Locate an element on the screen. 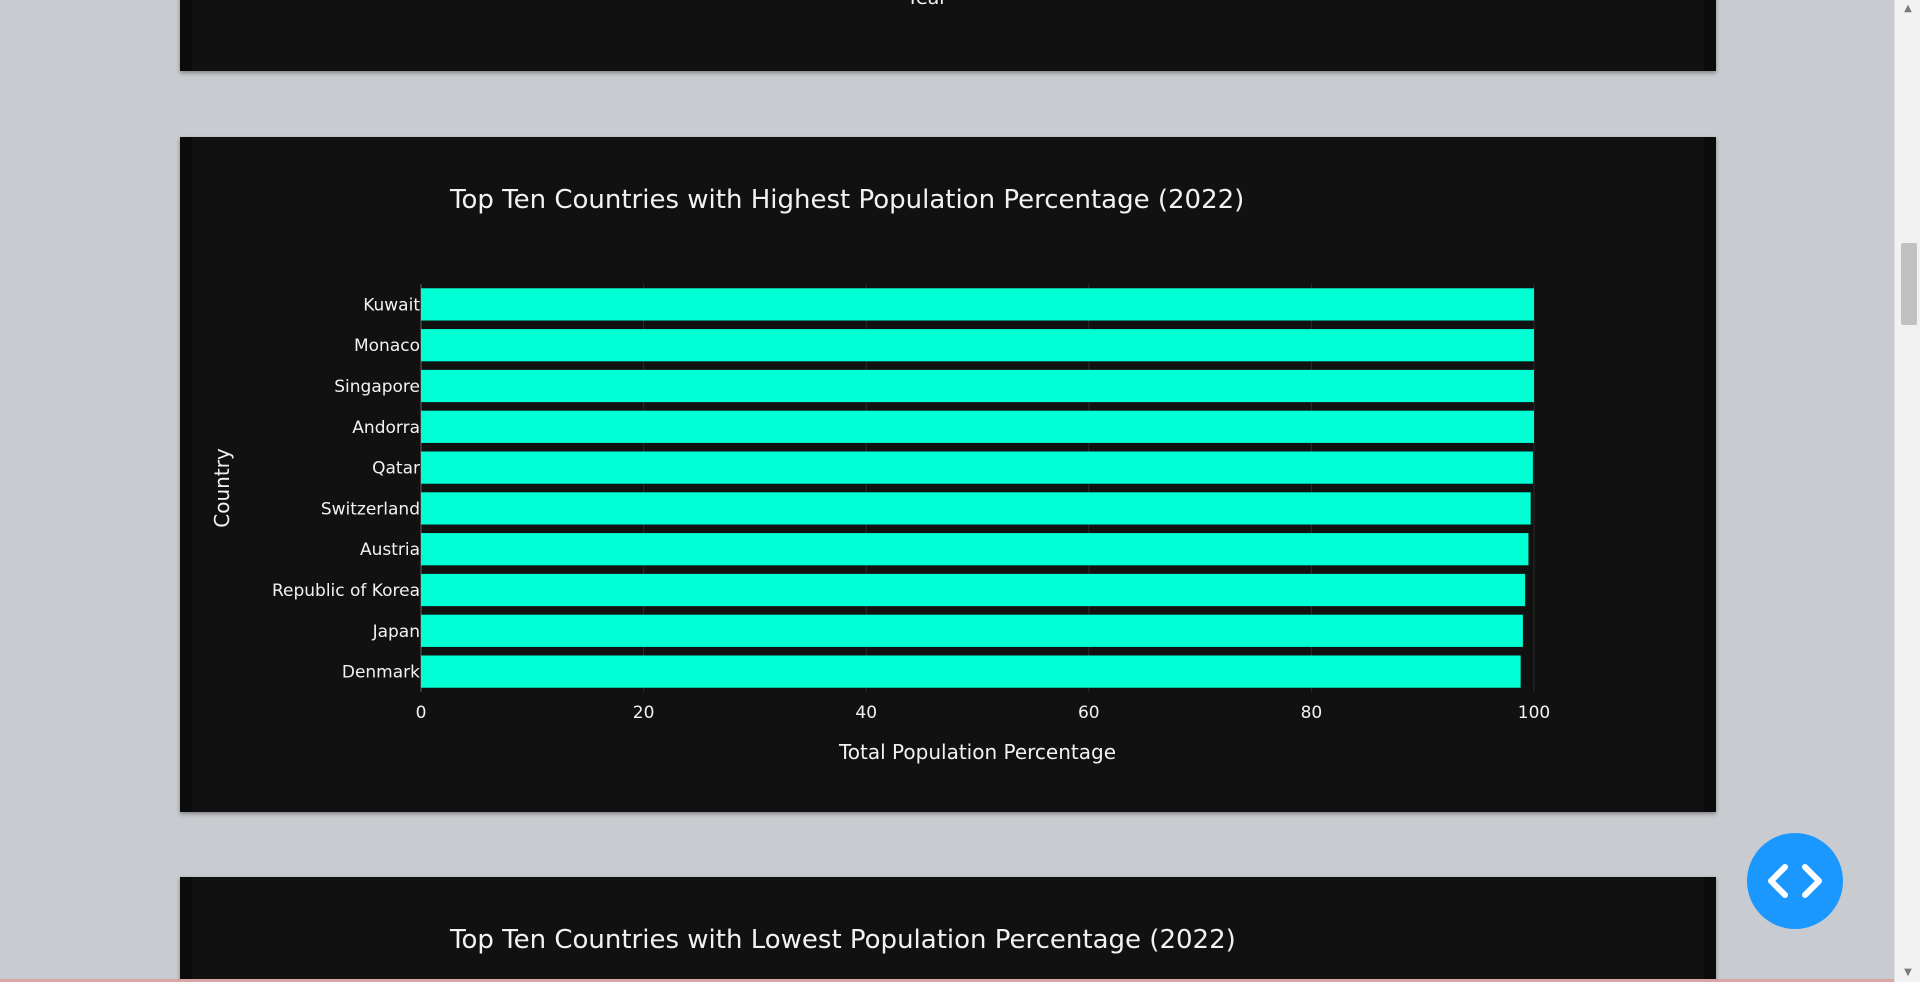 This screenshot has height=982, width=1920. y-tick-label: Japan is located at coordinates (396, 632).